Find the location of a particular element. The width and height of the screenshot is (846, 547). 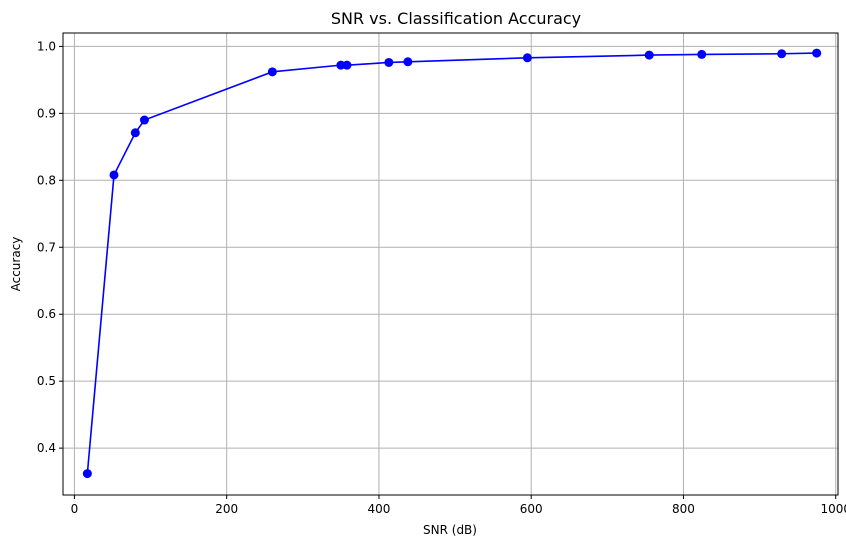

x-tick-label: 600 is located at coordinates (531, 509).